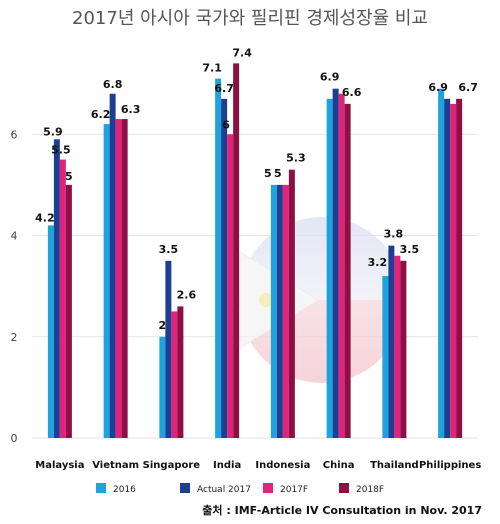  Describe the element at coordinates (282, 465) in the screenshot. I see `x-tick-label: Indonesia` at that location.